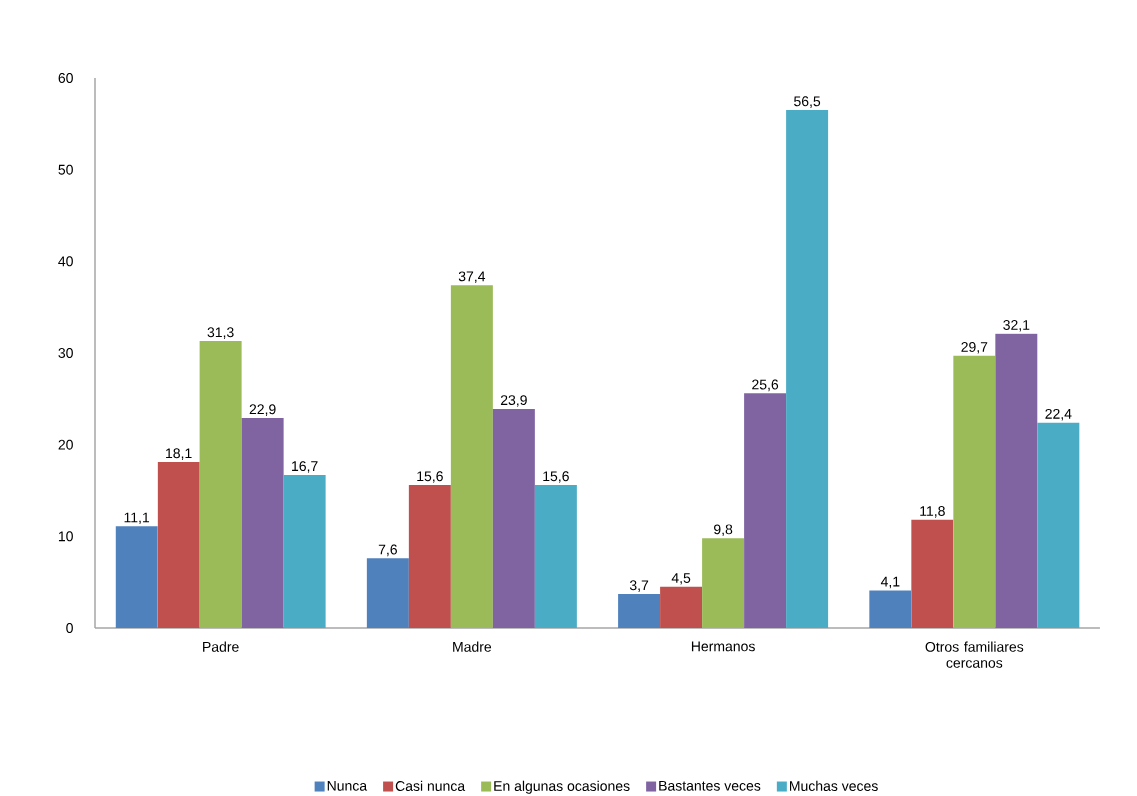 The image size is (1137, 796). What do you see at coordinates (262, 410) in the screenshot?
I see `data-label: 22,9` at bounding box center [262, 410].